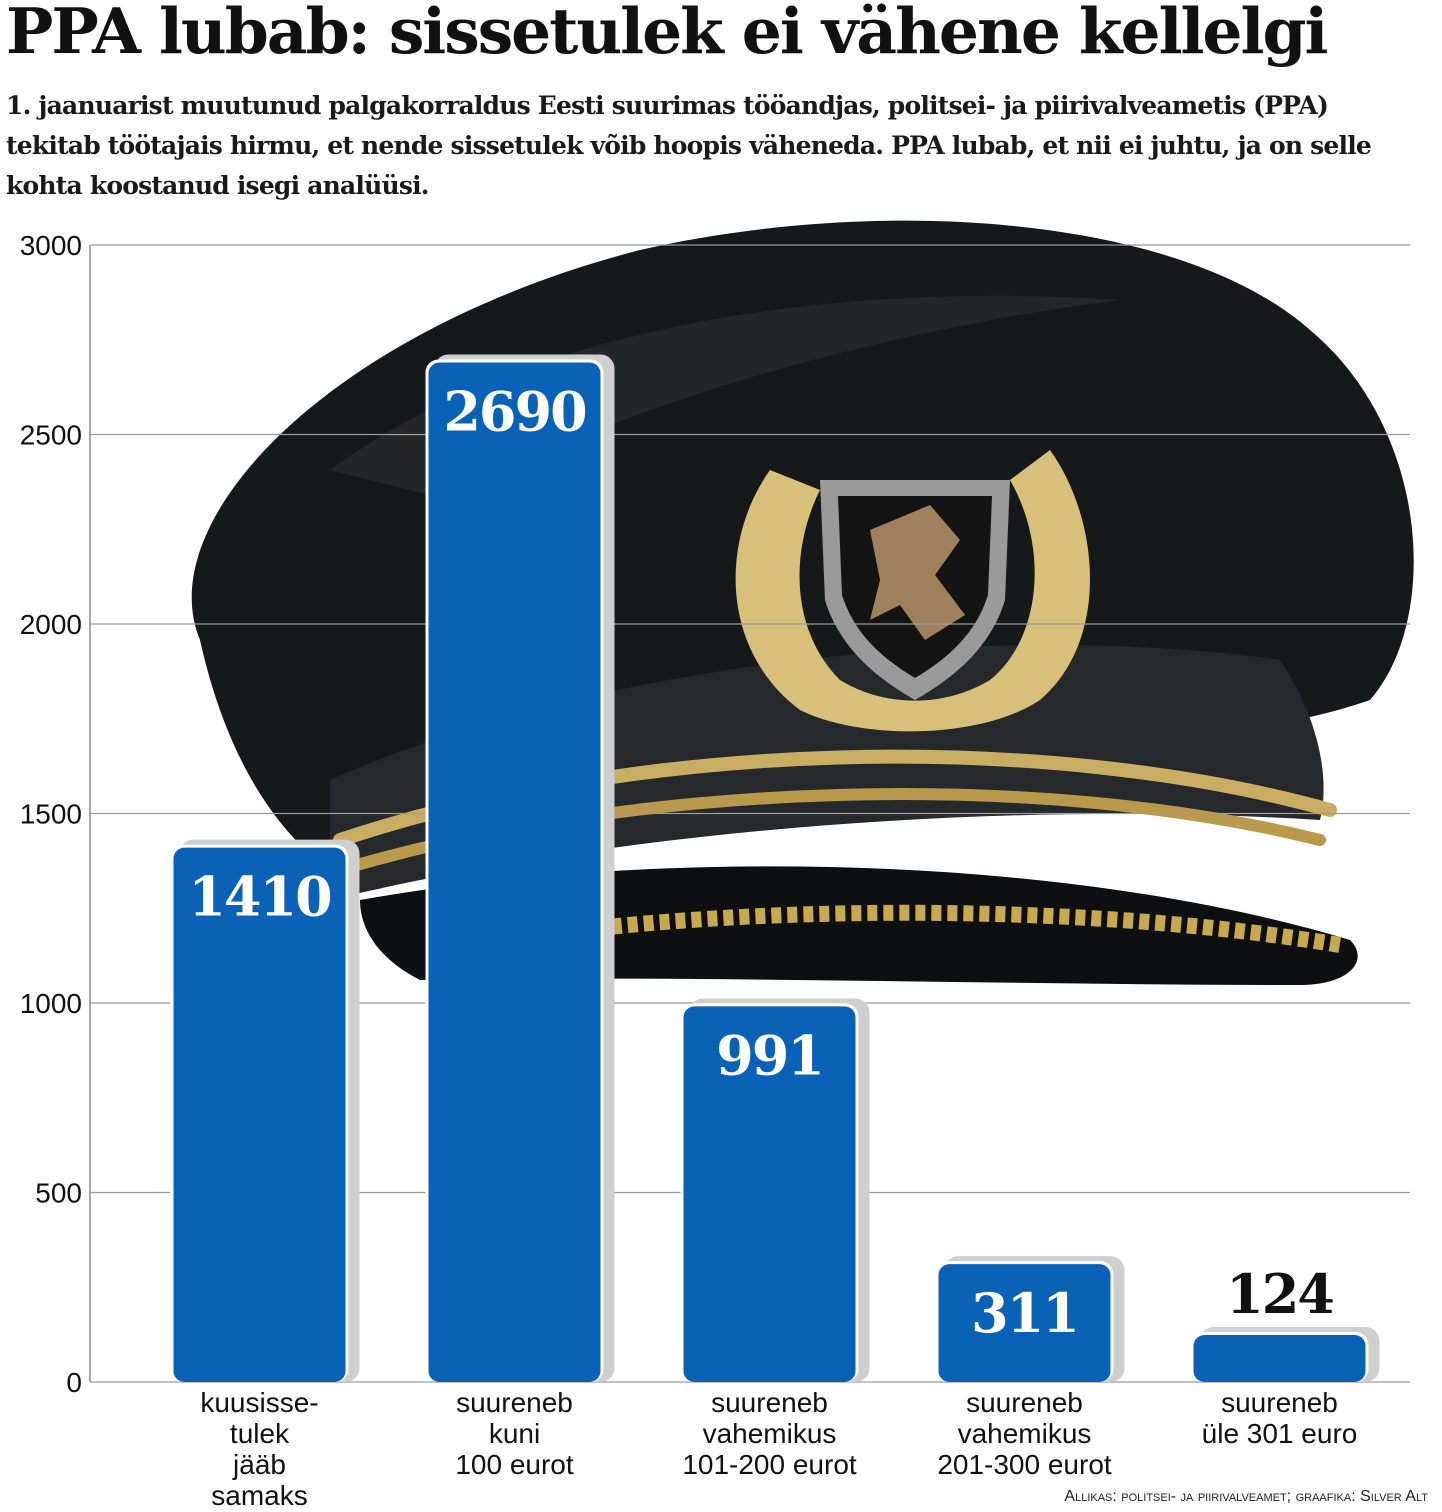  I want to click on emblem-wreath, so click(912, 591).